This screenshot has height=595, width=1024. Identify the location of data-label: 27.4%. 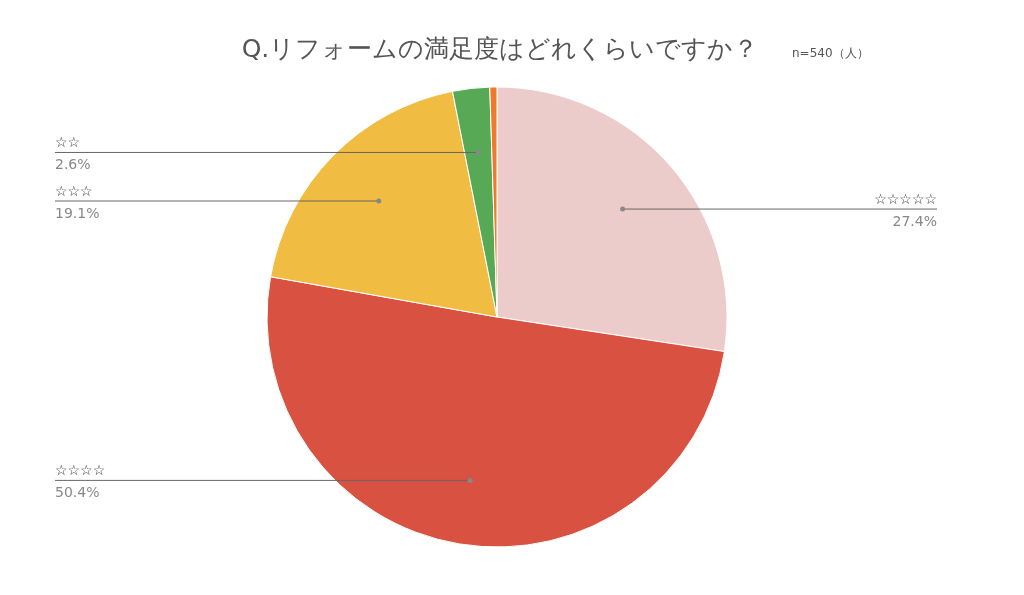
(914, 221).